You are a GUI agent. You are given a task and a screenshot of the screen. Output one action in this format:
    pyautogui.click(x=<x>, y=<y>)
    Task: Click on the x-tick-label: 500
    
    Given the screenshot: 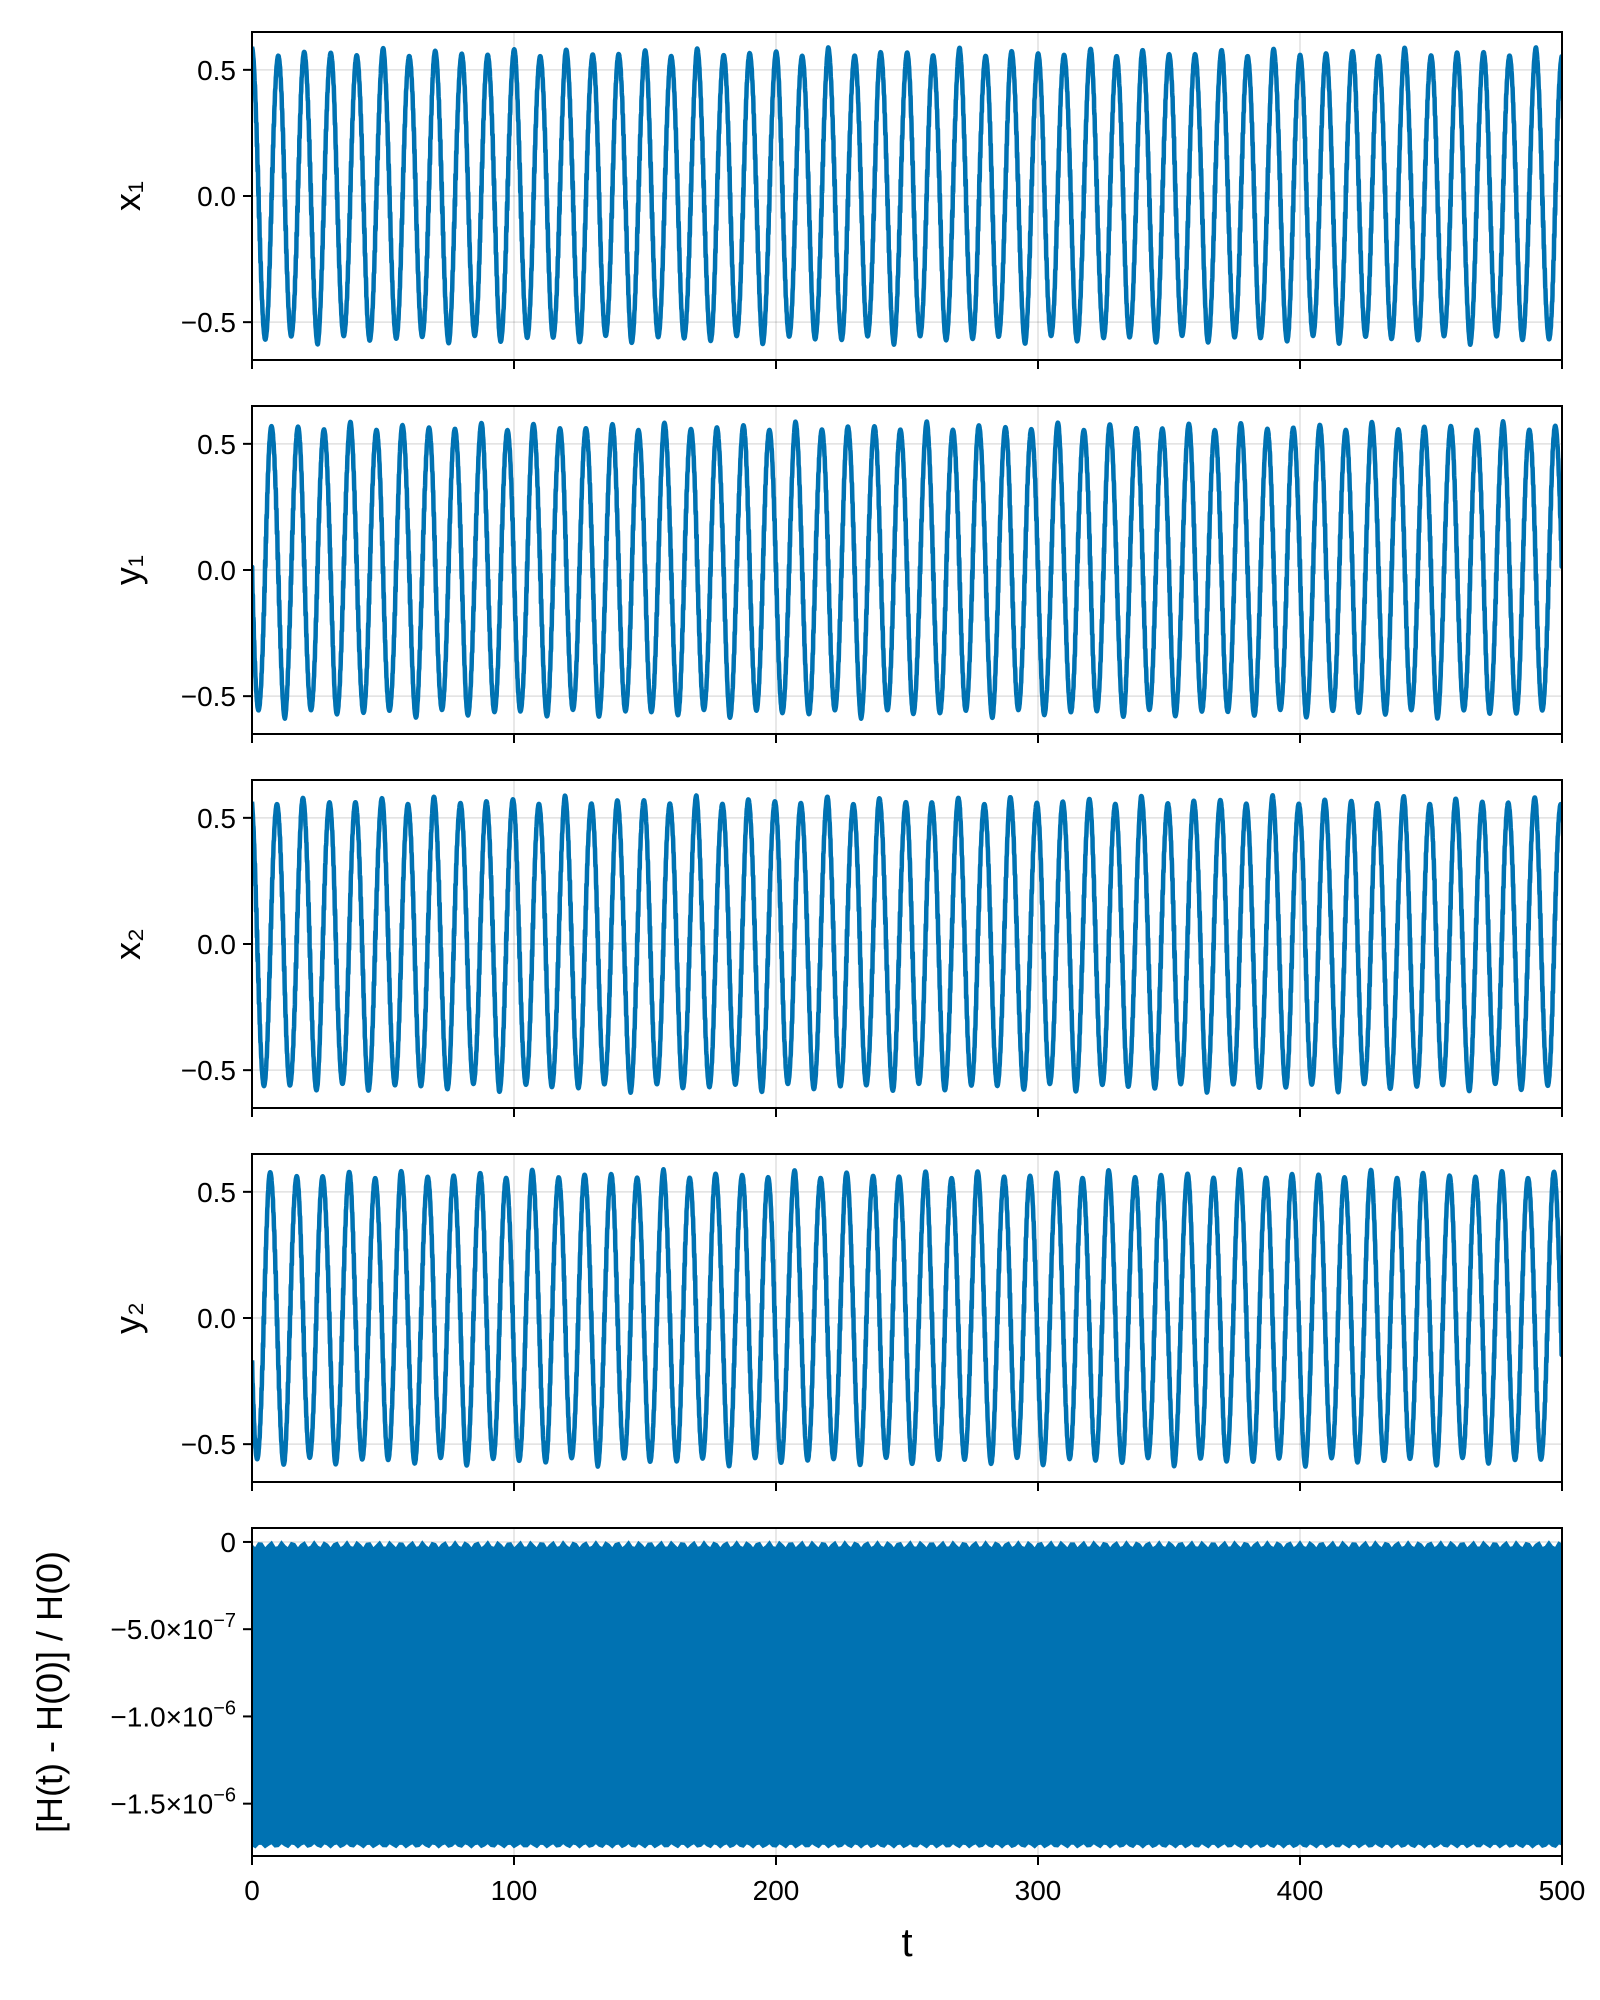 What is the action you would take?
    pyautogui.click(x=1562, y=1890)
    